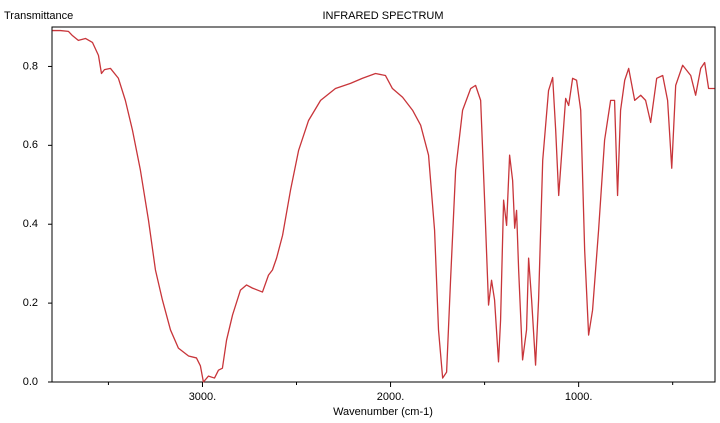 The width and height of the screenshot is (720, 423). What do you see at coordinates (579, 397) in the screenshot?
I see `x-tick-label: 1000.` at bounding box center [579, 397].